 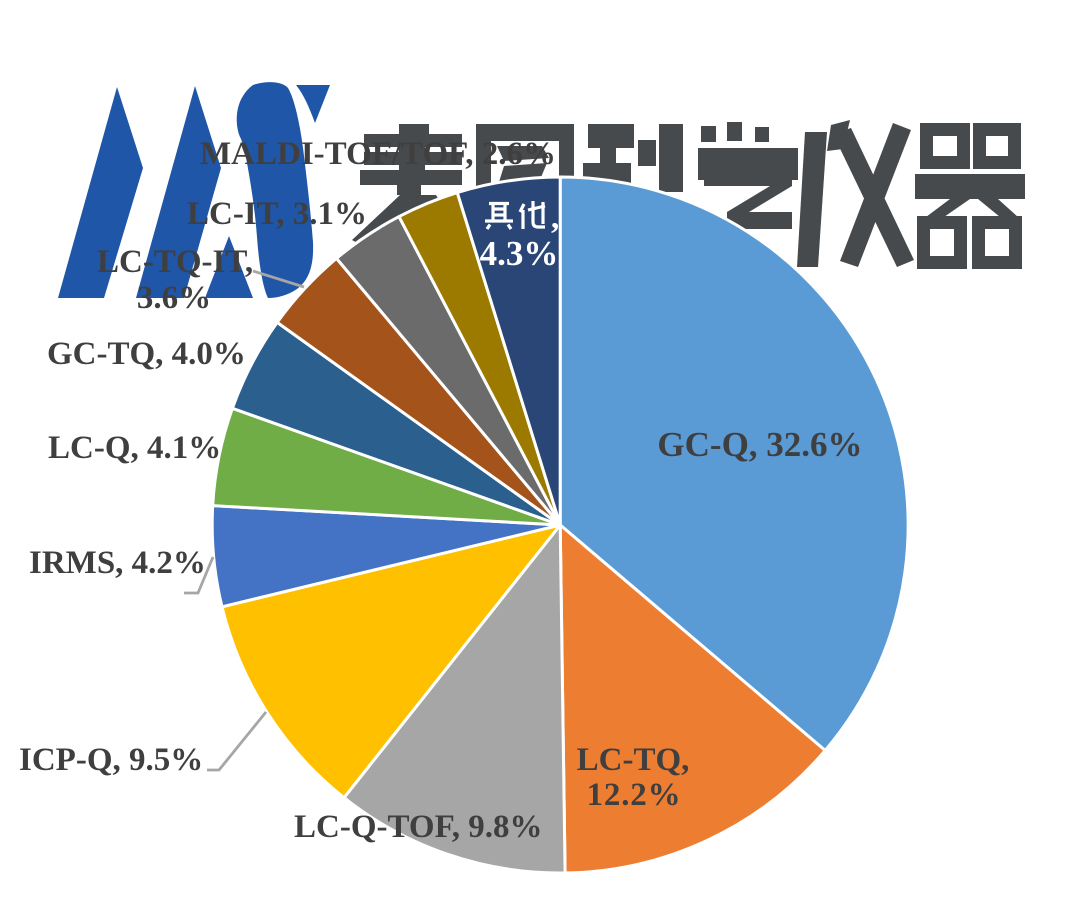 What do you see at coordinates (418, 827) in the screenshot?
I see `svg-text: LC-Q-TOF, 9.8%` at bounding box center [418, 827].